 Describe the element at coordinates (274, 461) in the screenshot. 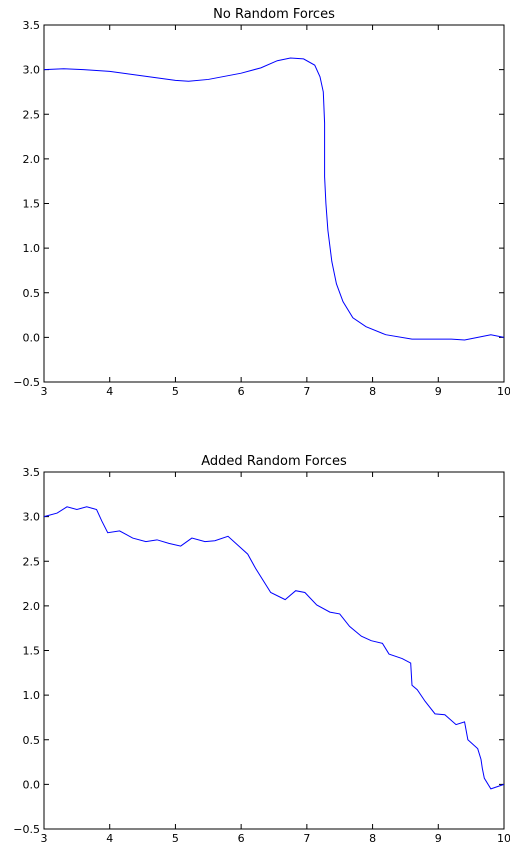

I see `chart-title: Added Random Forces` at that location.